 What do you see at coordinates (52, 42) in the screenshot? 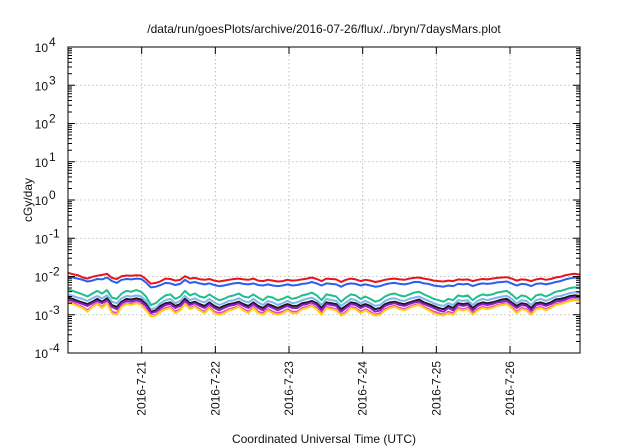
I see `y-tick-exponent: 4` at bounding box center [52, 42].